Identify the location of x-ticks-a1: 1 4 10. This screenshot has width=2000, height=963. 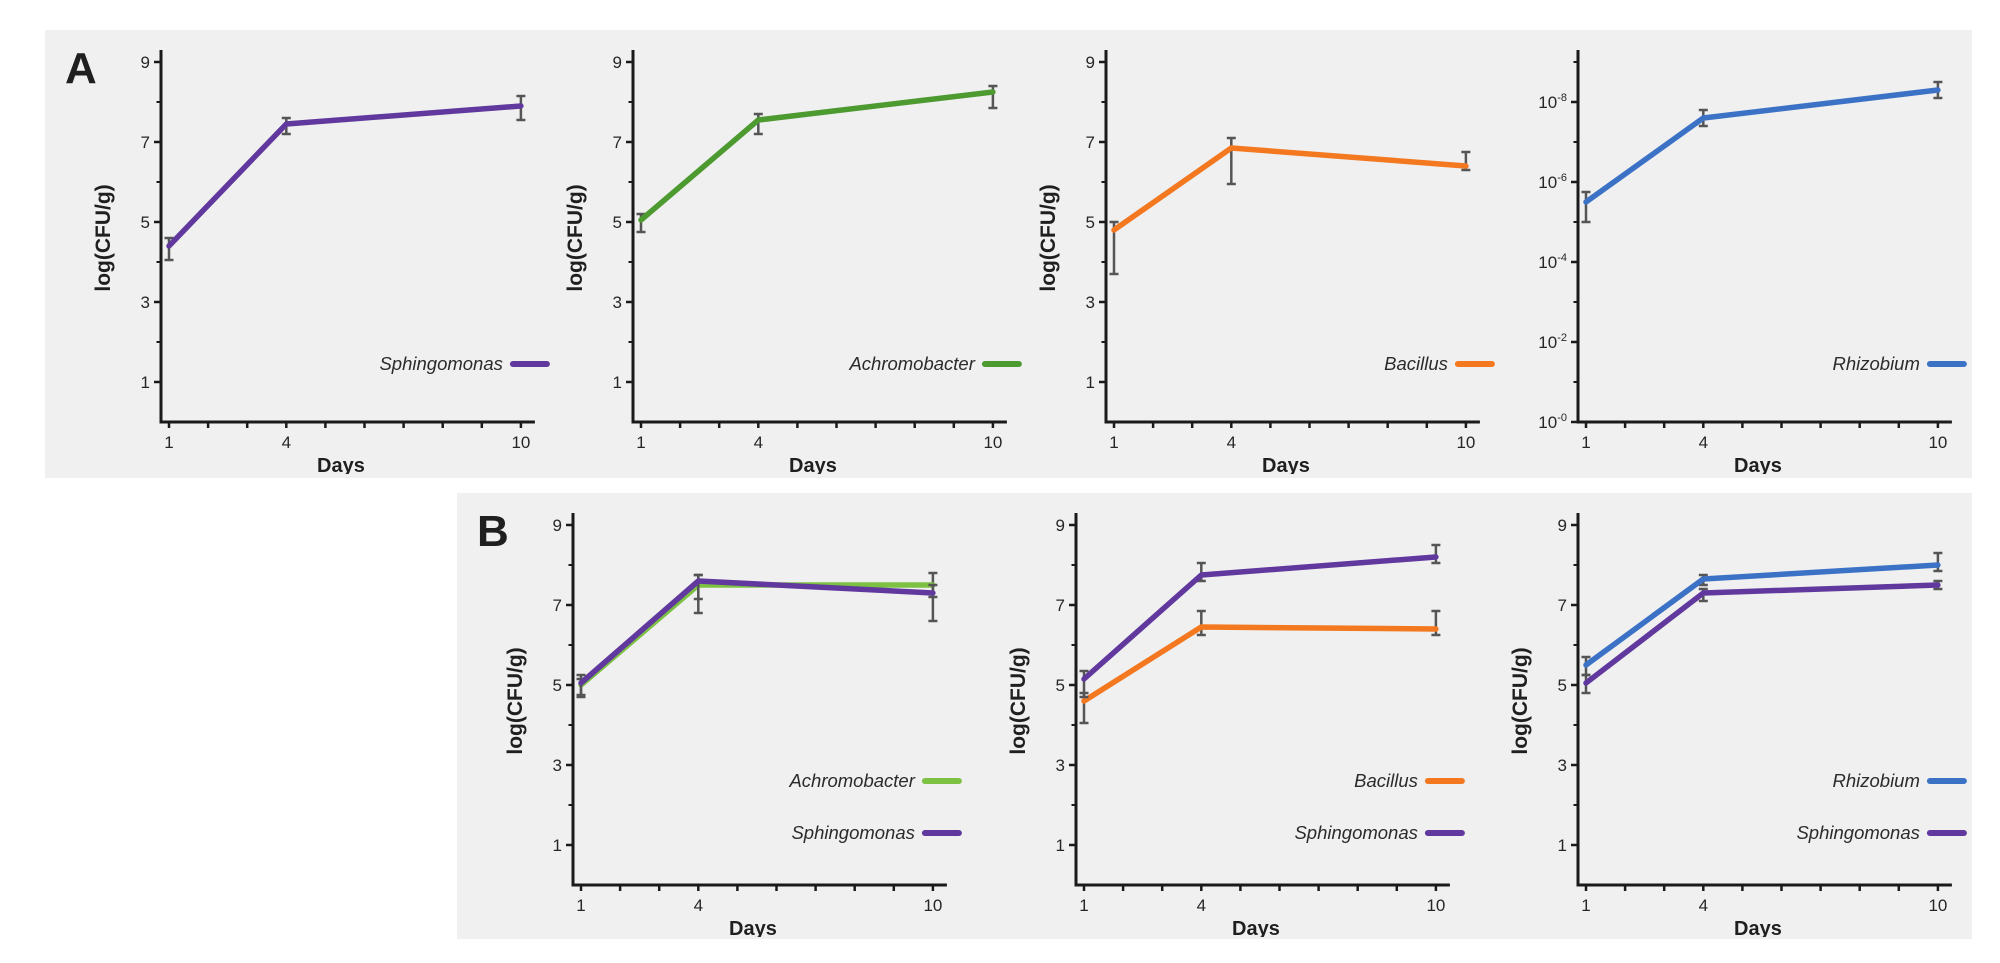
(347, 437).